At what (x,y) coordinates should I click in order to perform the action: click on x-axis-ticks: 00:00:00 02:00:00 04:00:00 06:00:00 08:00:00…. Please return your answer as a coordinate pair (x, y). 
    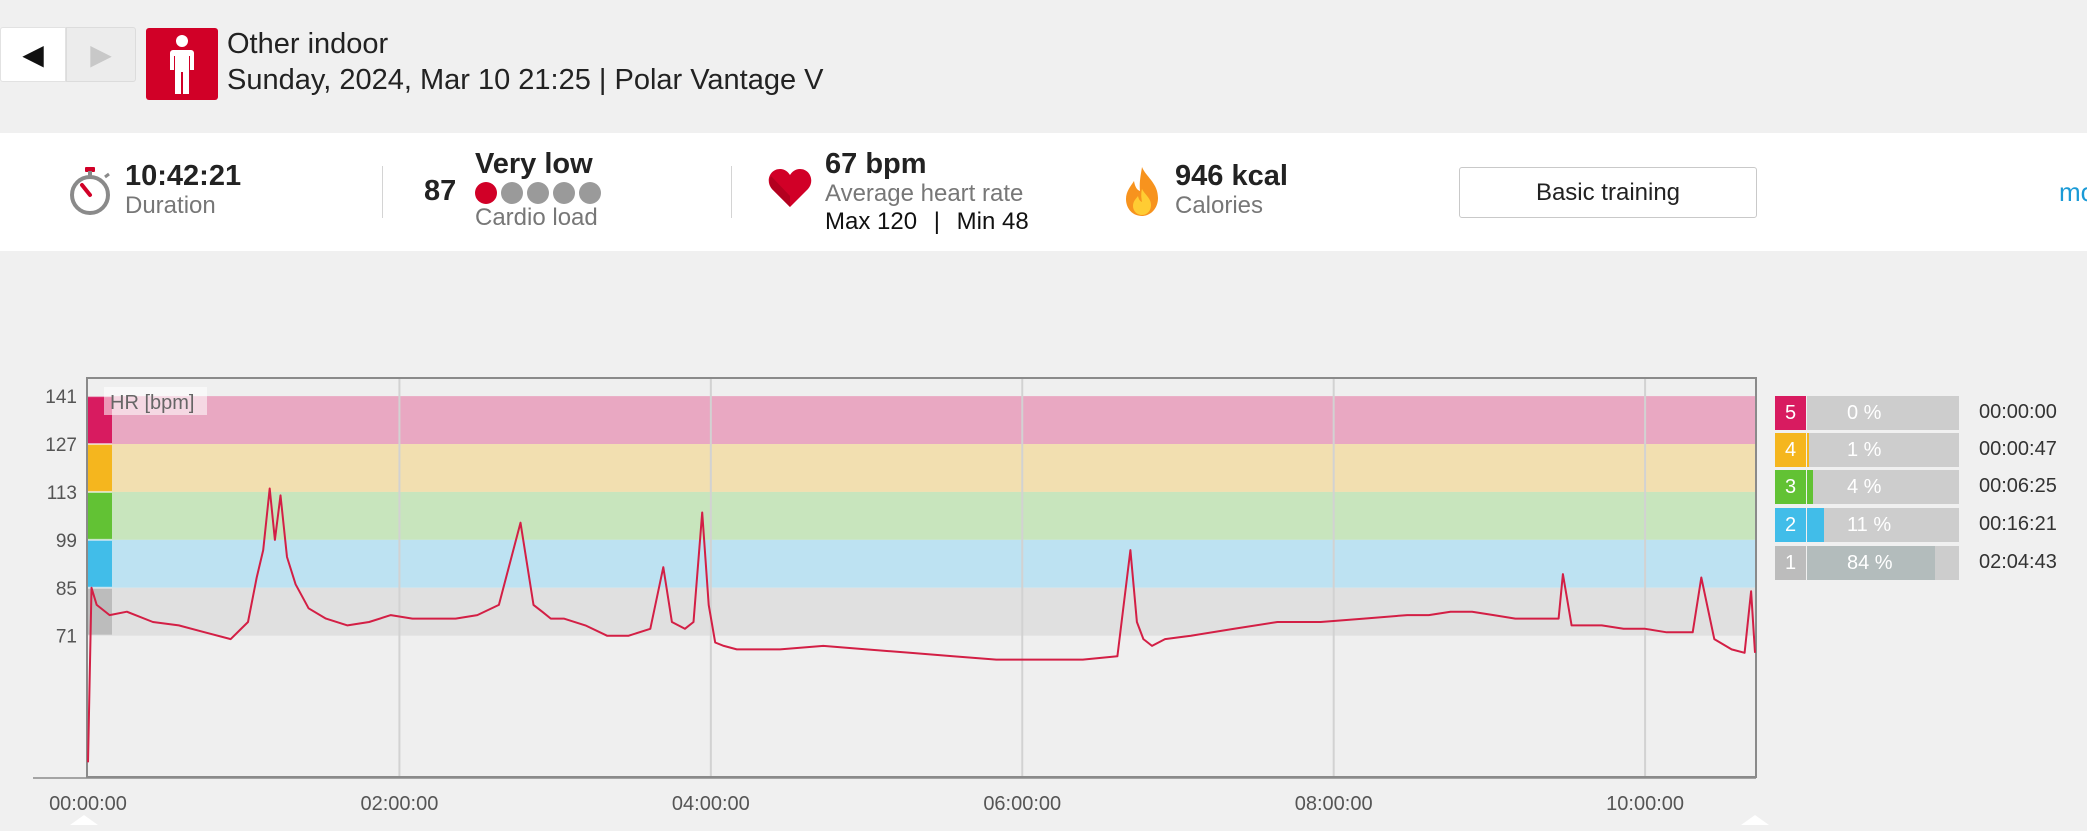
    Looking at the image, I should click on (866, 804).